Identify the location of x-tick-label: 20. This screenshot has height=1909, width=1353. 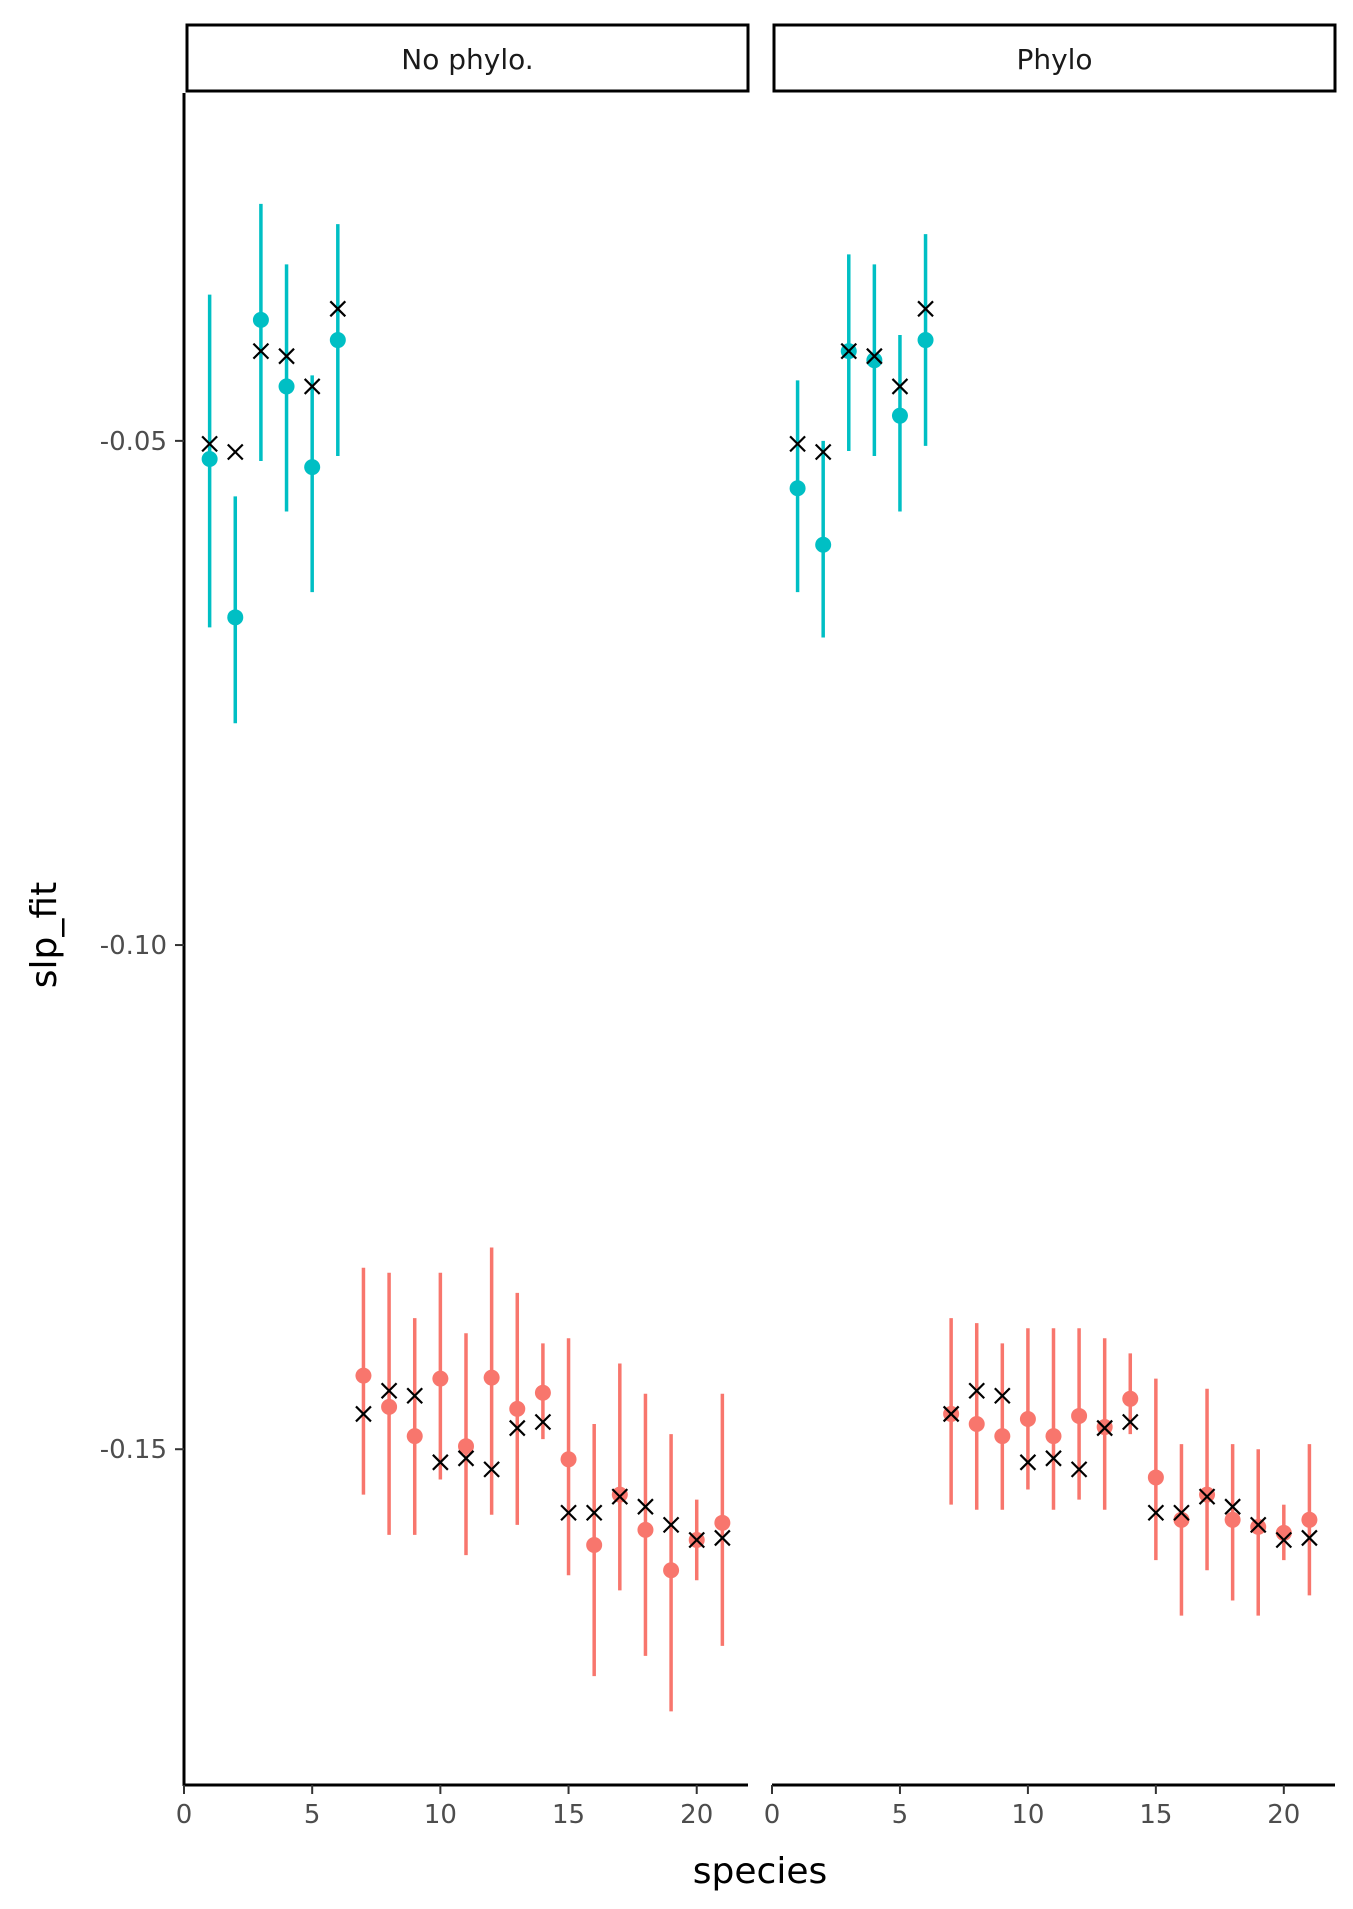
(696, 1815).